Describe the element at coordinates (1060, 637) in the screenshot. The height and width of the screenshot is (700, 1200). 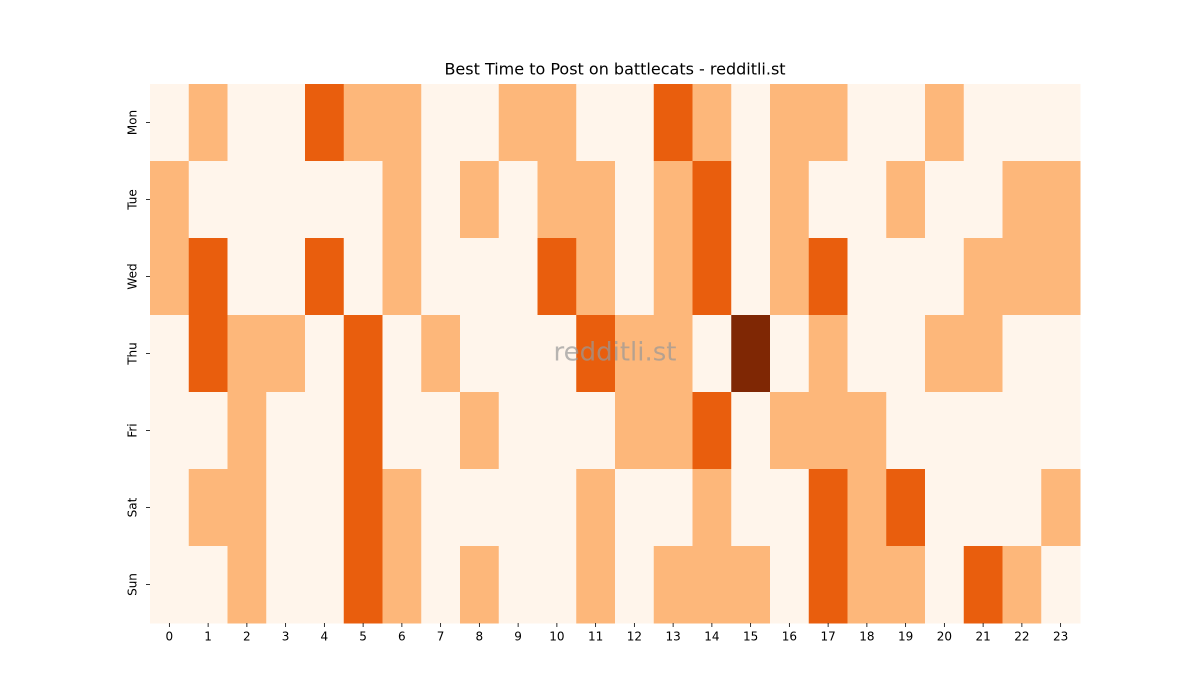
I see `x-tick-label: 23` at that location.